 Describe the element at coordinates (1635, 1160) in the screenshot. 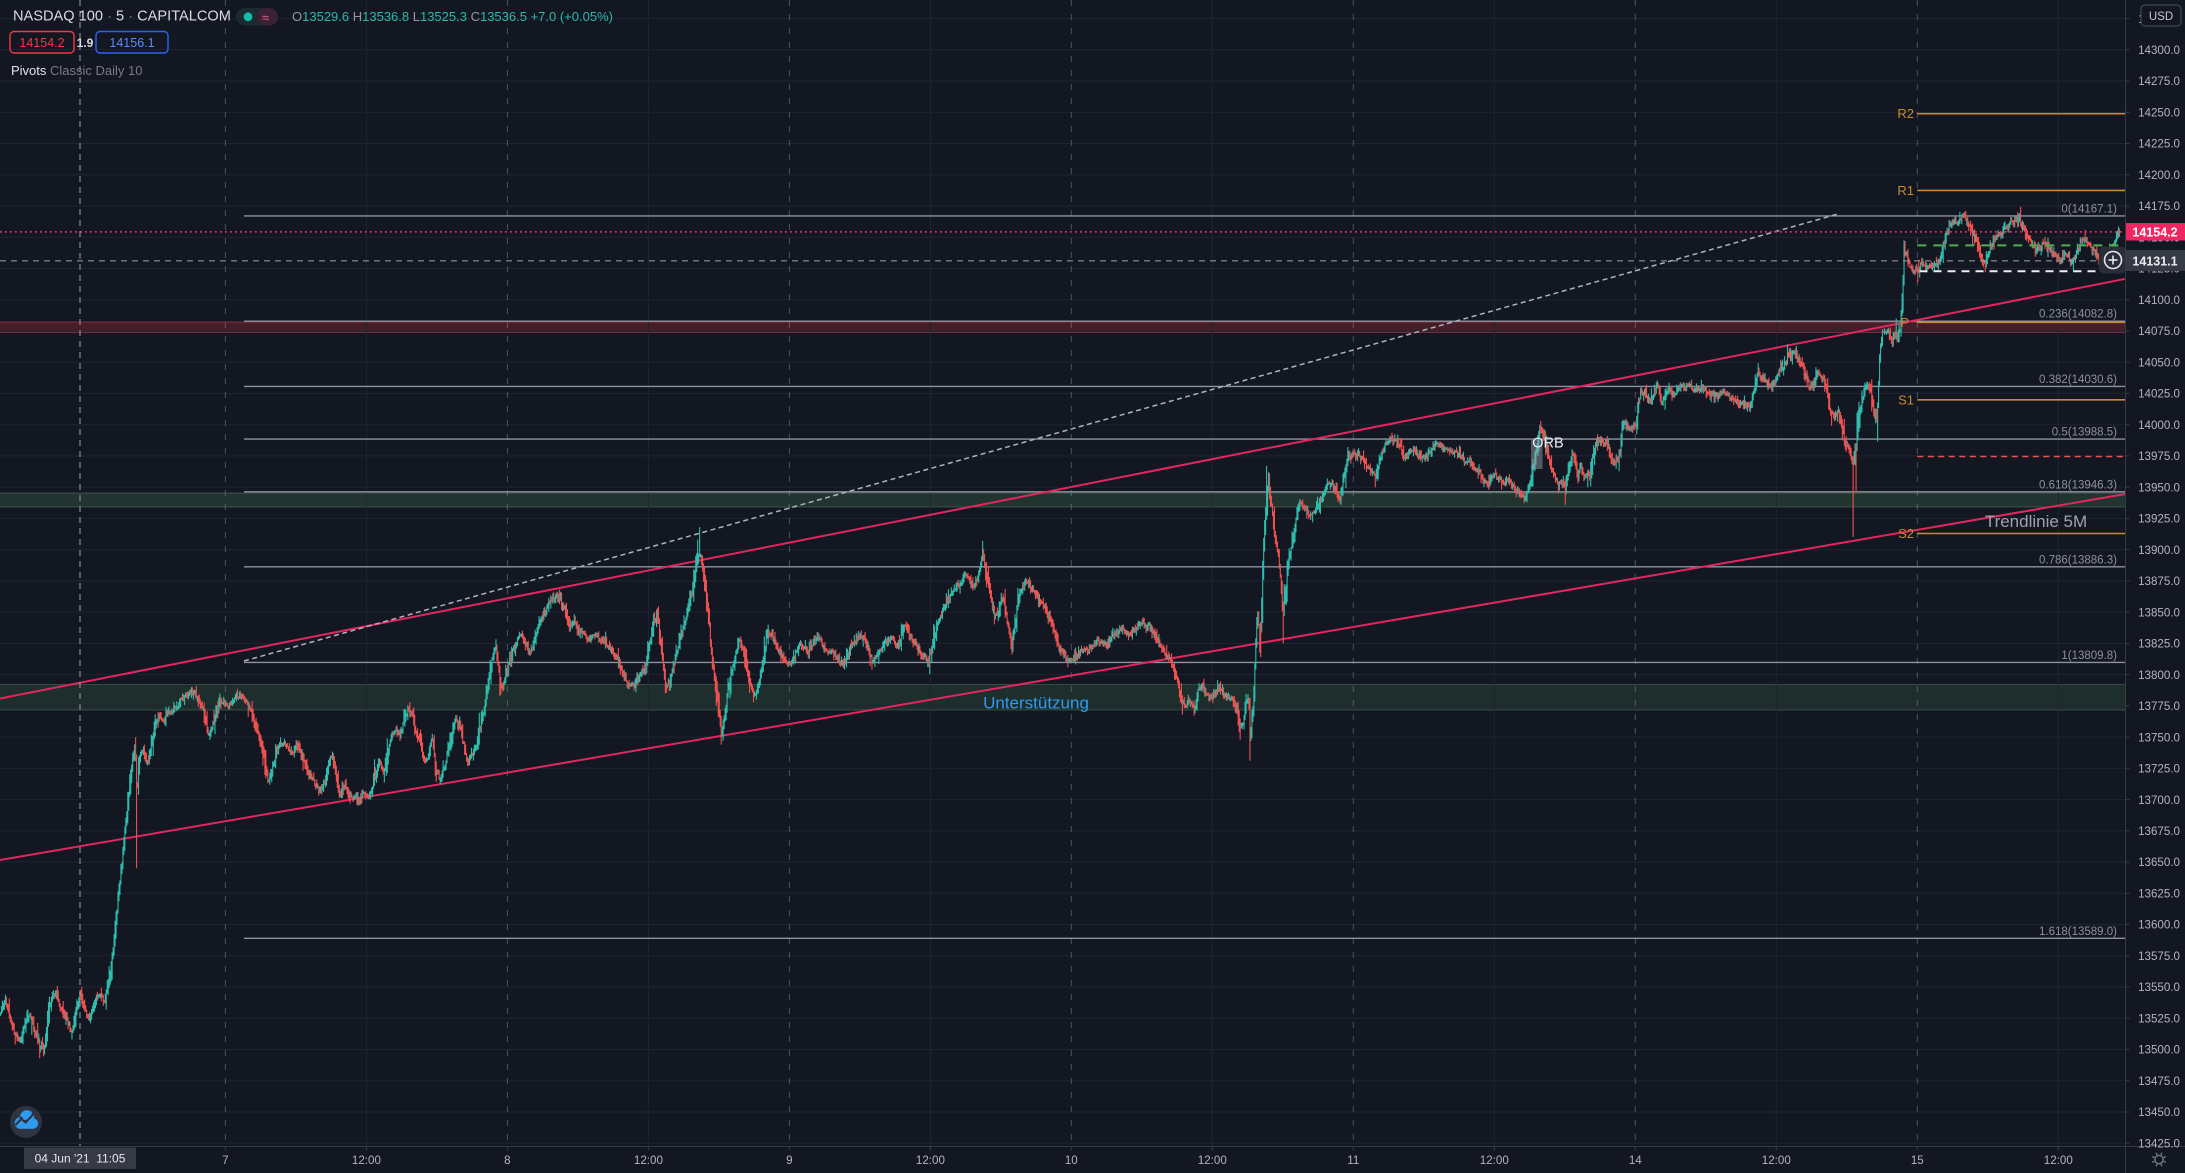

I see `svg-text: 14` at that location.